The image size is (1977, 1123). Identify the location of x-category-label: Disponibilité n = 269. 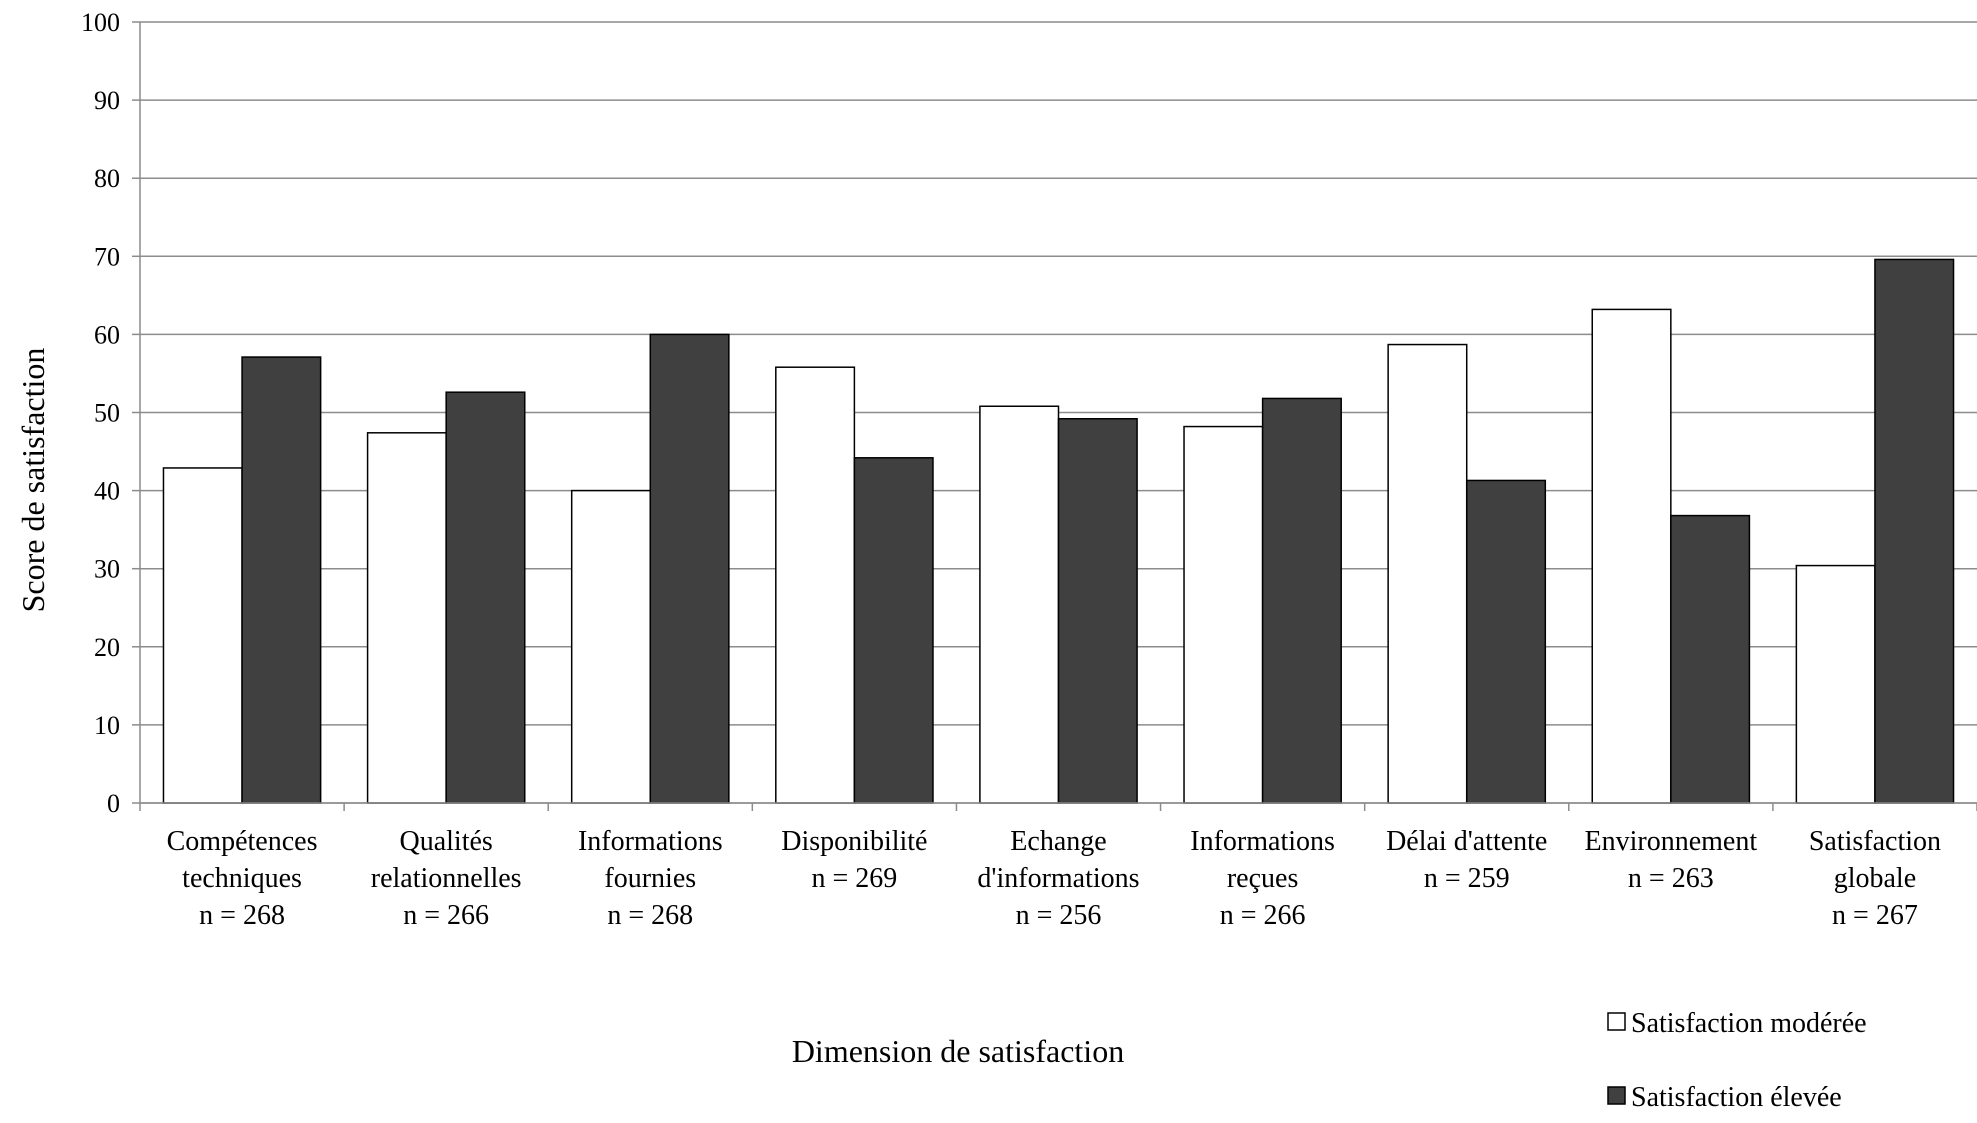
(854, 860).